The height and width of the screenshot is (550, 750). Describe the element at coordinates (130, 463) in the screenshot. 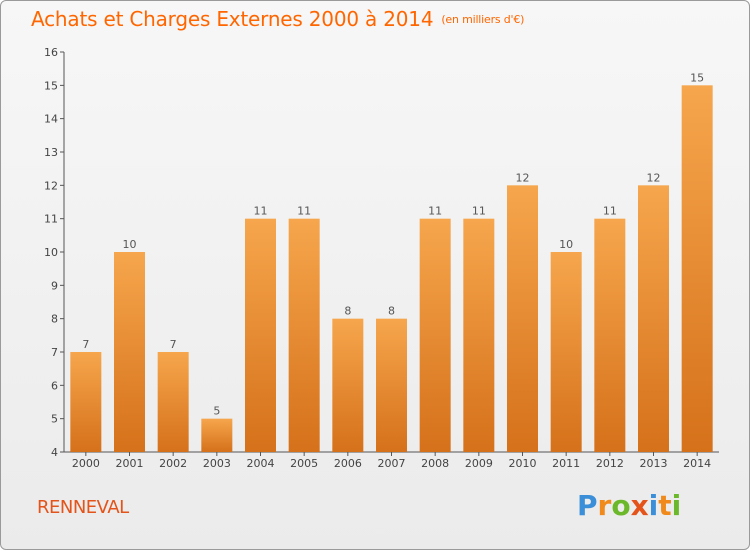

I see `x-tick-label: 2001` at that location.